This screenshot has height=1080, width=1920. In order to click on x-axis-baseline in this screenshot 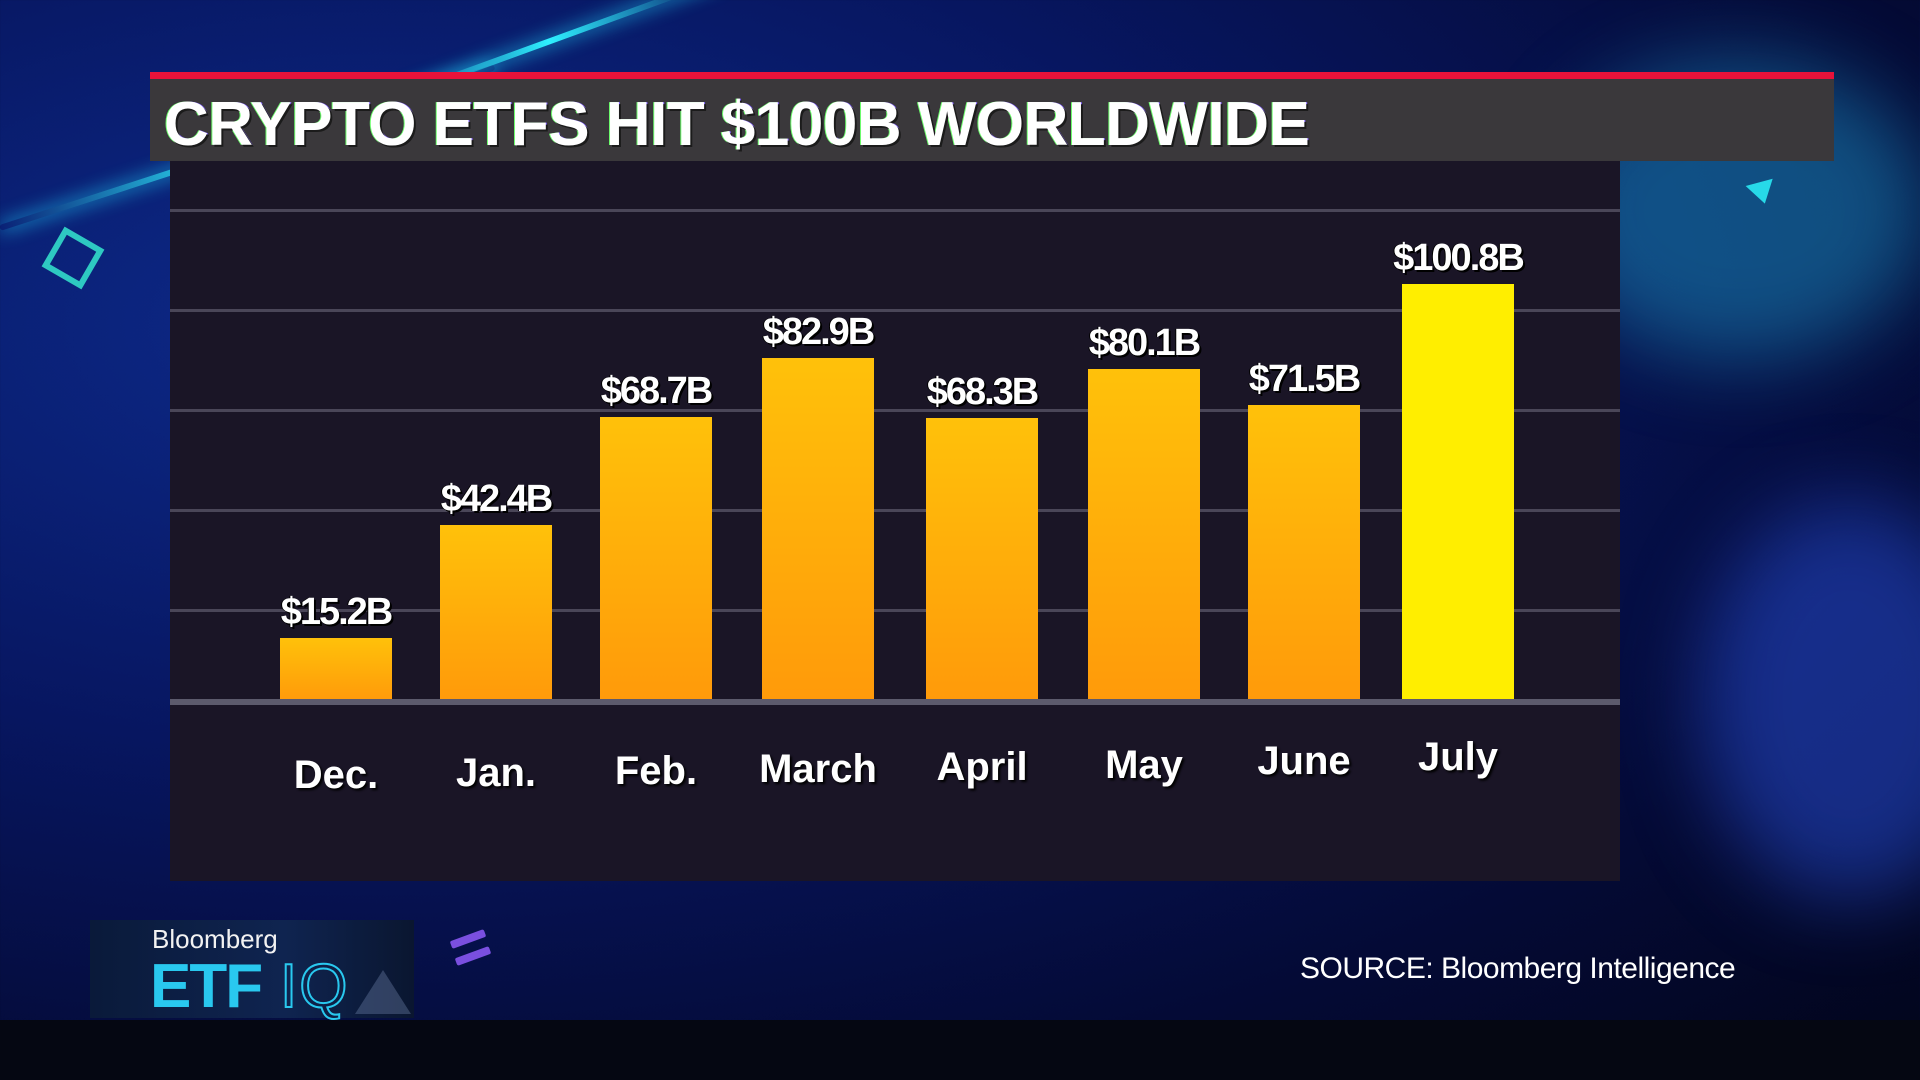, I will do `click(895, 702)`.